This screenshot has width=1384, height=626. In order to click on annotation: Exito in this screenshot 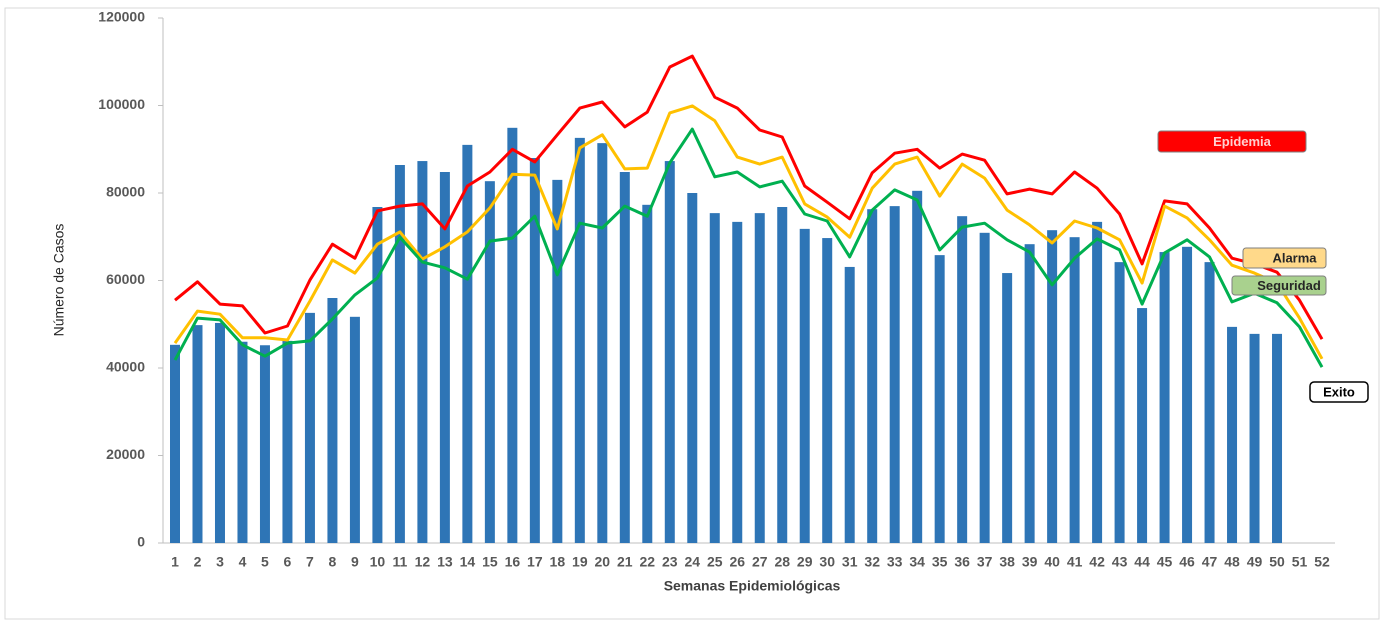, I will do `click(1339, 391)`.